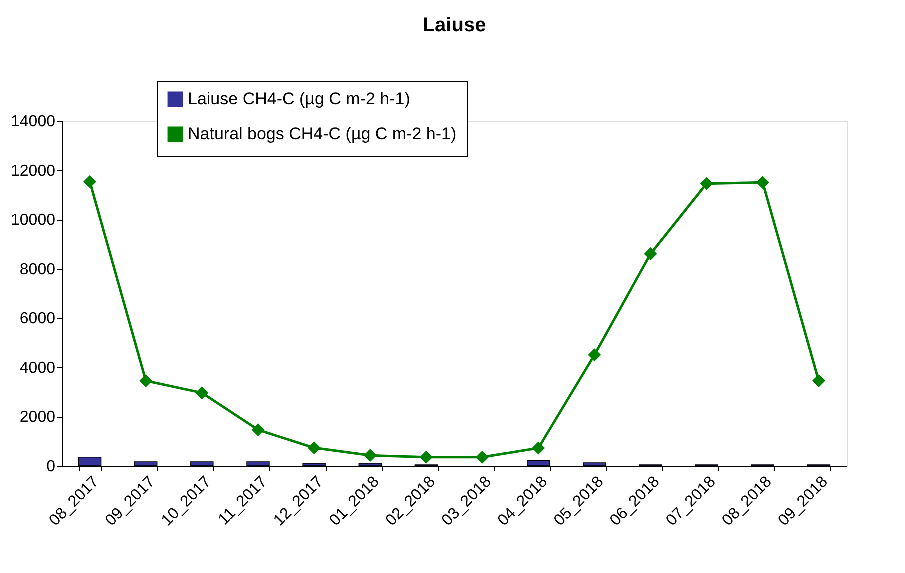 This screenshot has height=573, width=905. What do you see at coordinates (33, 122) in the screenshot?
I see `y-tick-label: 14000` at bounding box center [33, 122].